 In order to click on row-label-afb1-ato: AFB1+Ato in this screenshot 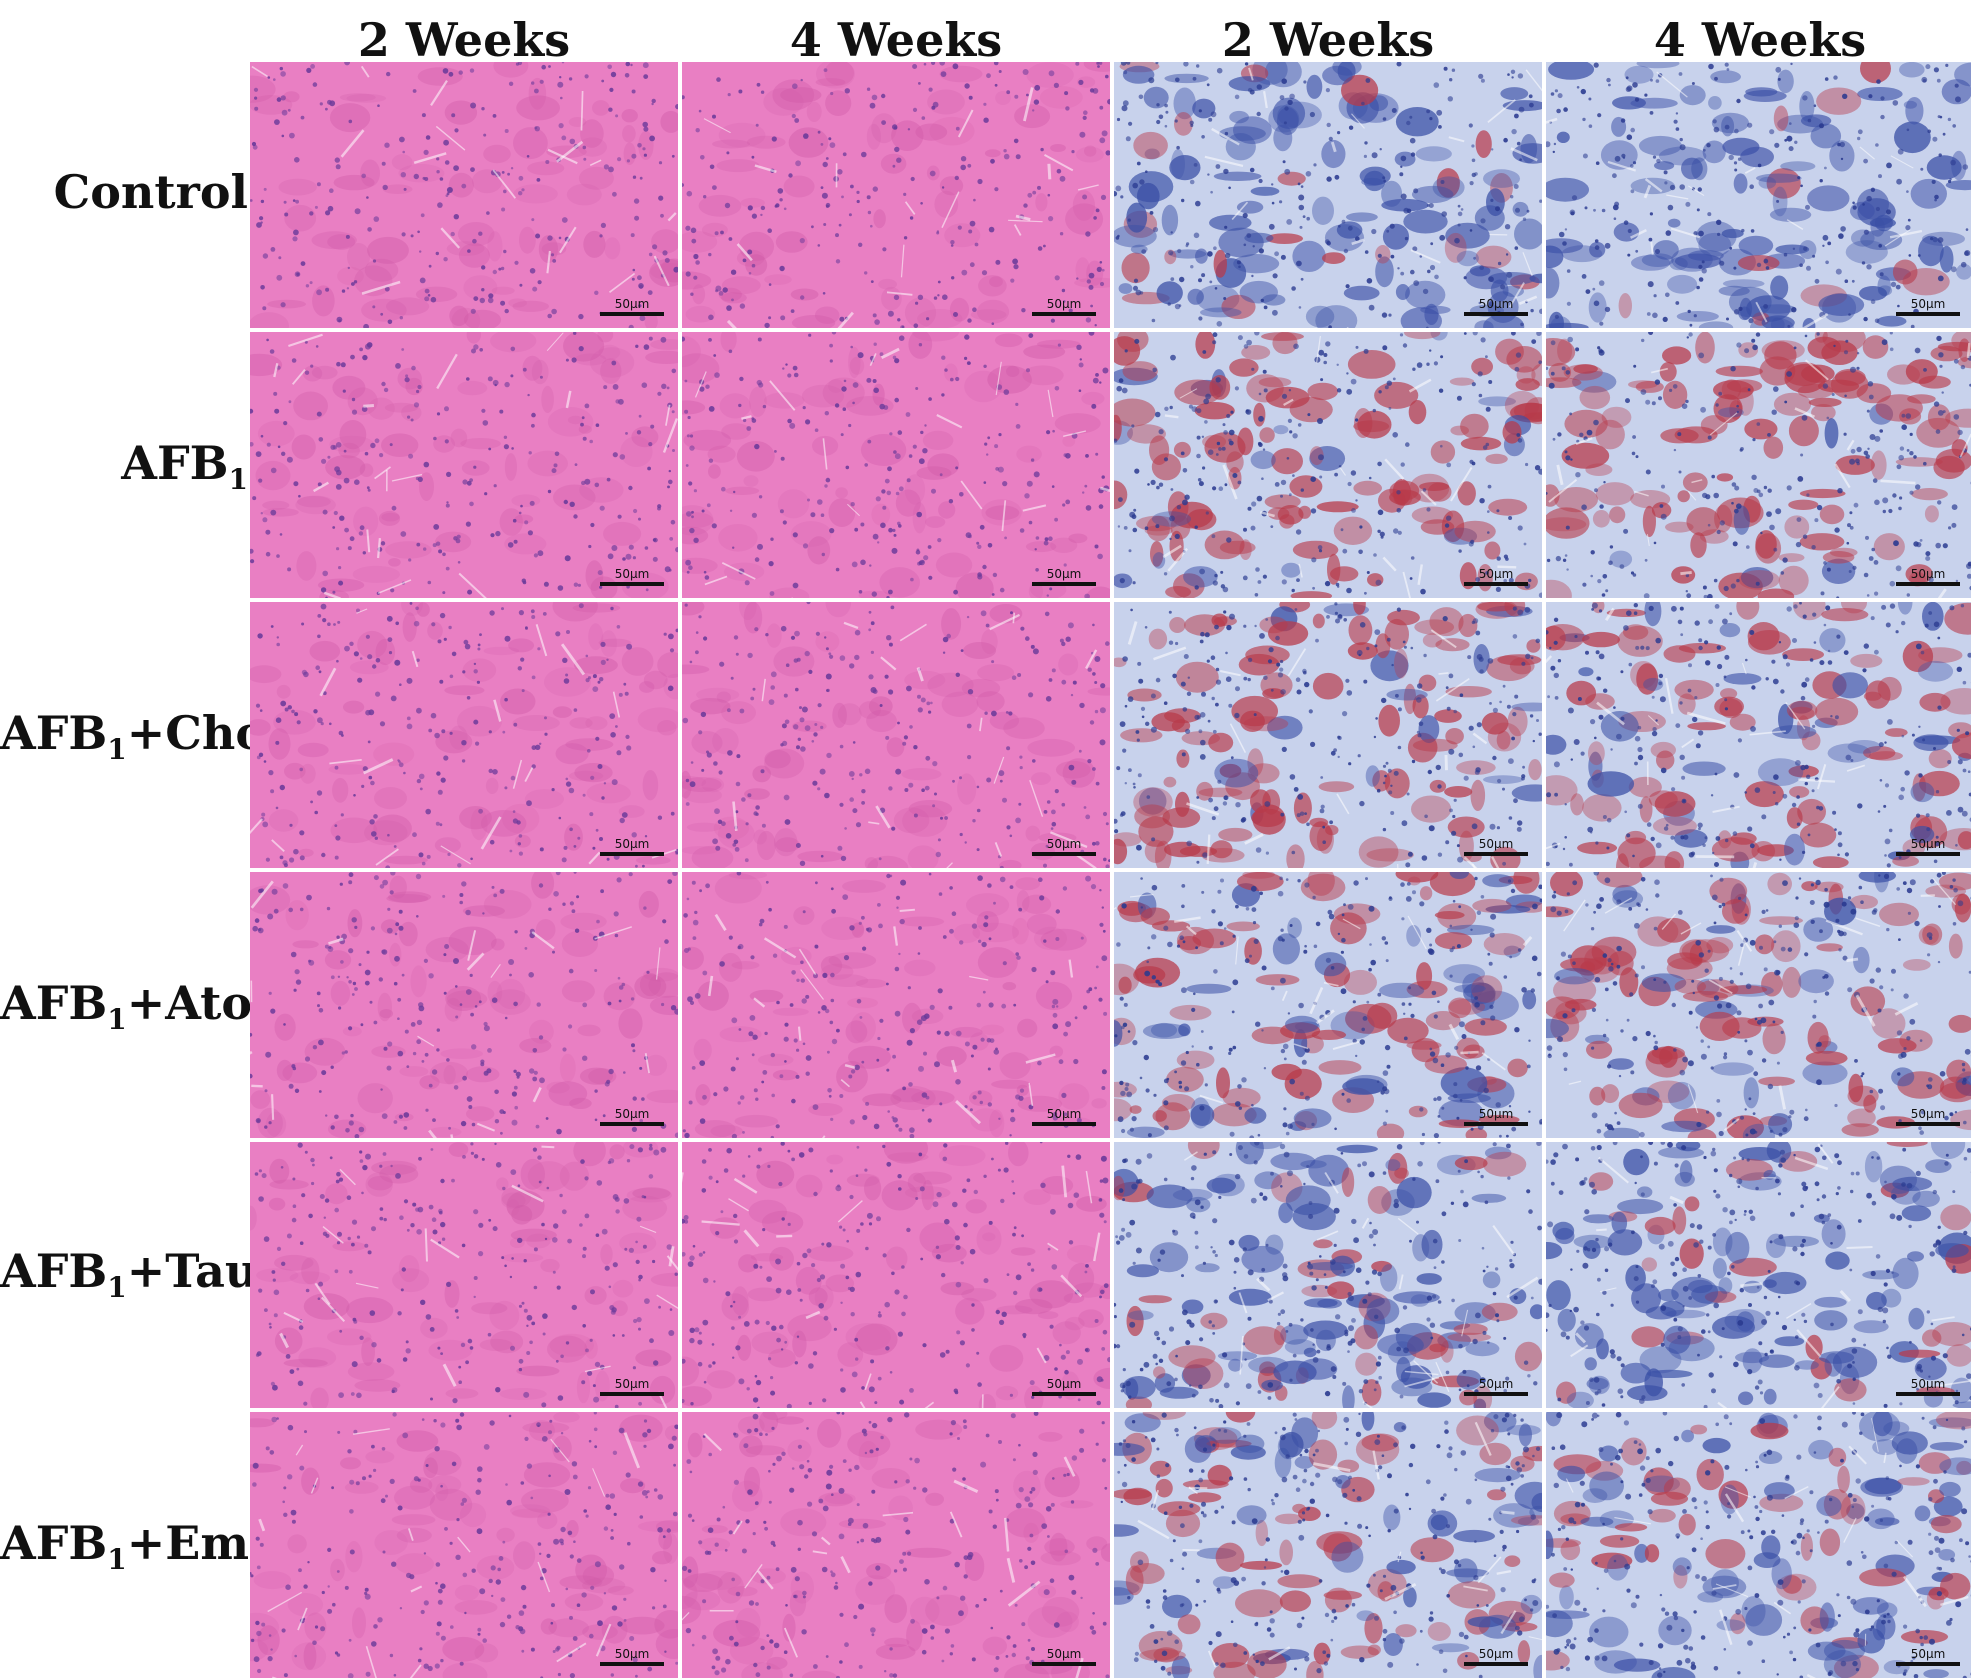, I will do `click(126, 1006)`.